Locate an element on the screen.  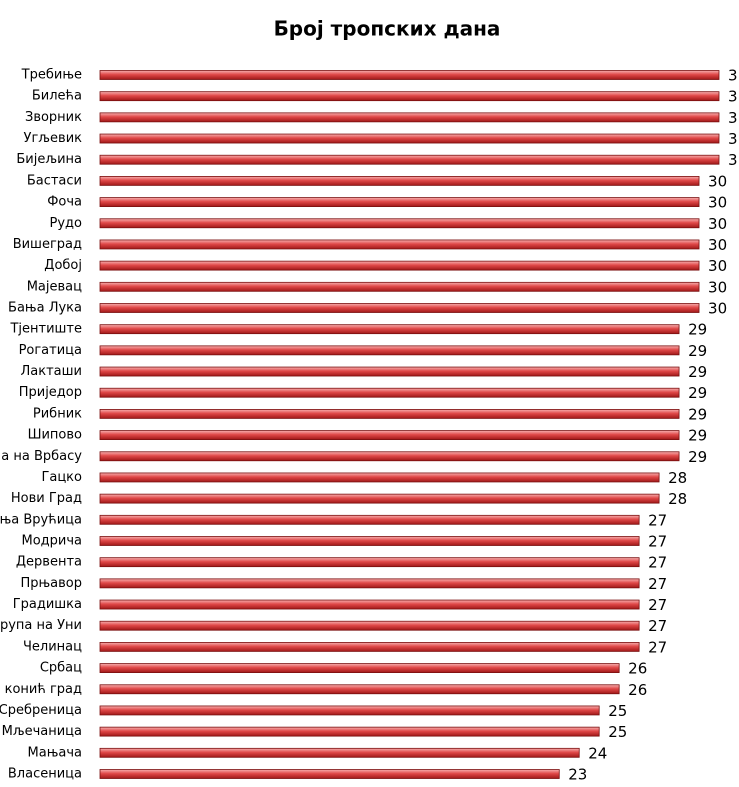
y-tick-label: Србац is located at coordinates (61, 668).